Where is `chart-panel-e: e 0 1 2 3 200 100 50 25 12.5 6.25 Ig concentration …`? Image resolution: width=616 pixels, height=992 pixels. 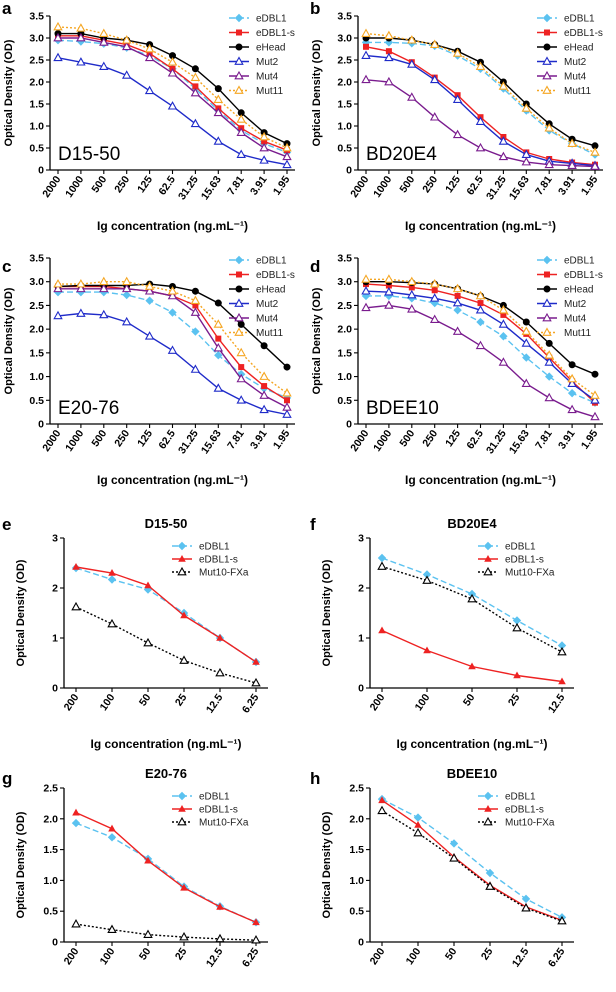 chart-panel-e: e 0 1 2 3 200 100 50 25 12.5 6.25 Ig concentration … is located at coordinates (135, 633).